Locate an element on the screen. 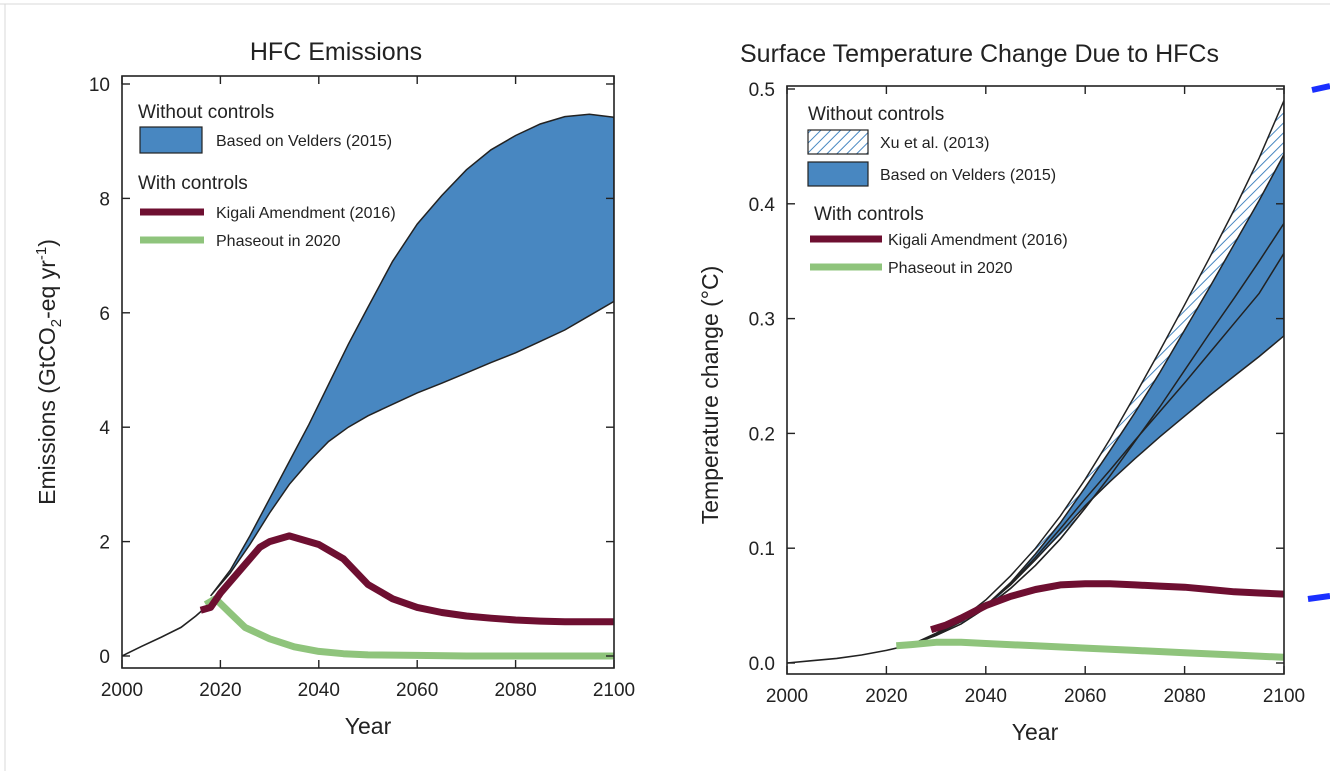  y-tick-label: 0.4 is located at coordinates (762, 205).